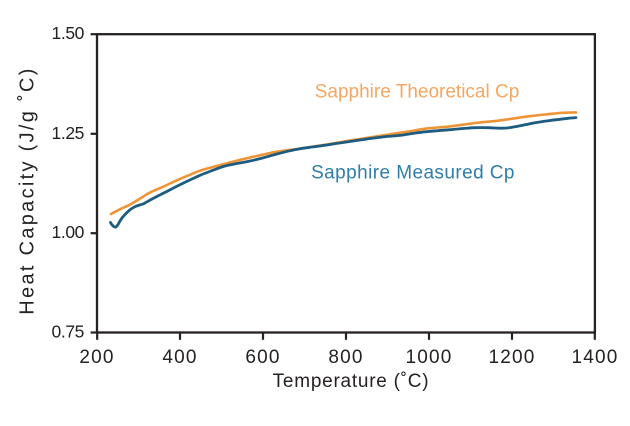 The image size is (630, 426). I want to click on svg-text: 1.25, so click(68, 133).